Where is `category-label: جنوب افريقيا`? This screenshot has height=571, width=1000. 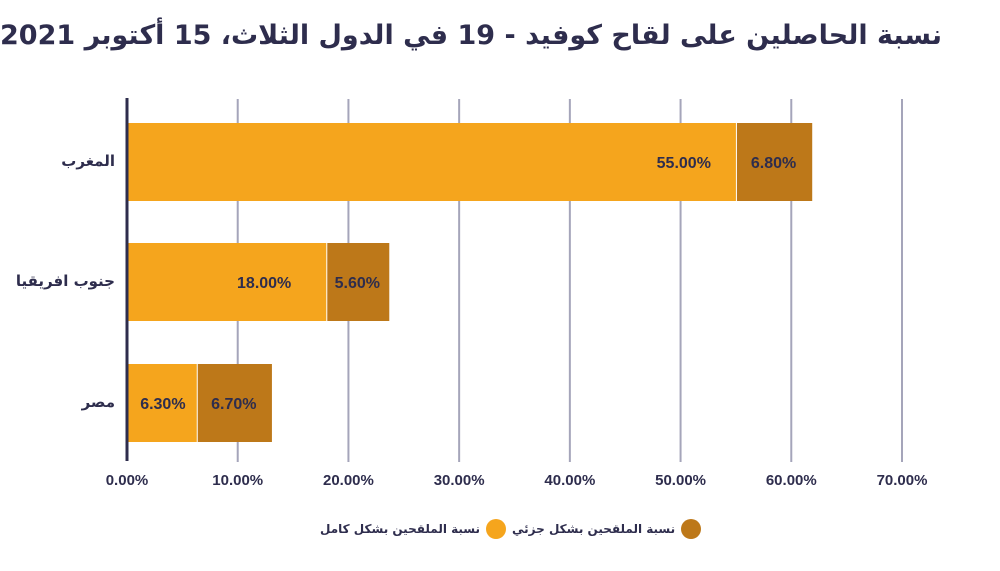
category-label: جنوب افريقيا is located at coordinates (65, 281).